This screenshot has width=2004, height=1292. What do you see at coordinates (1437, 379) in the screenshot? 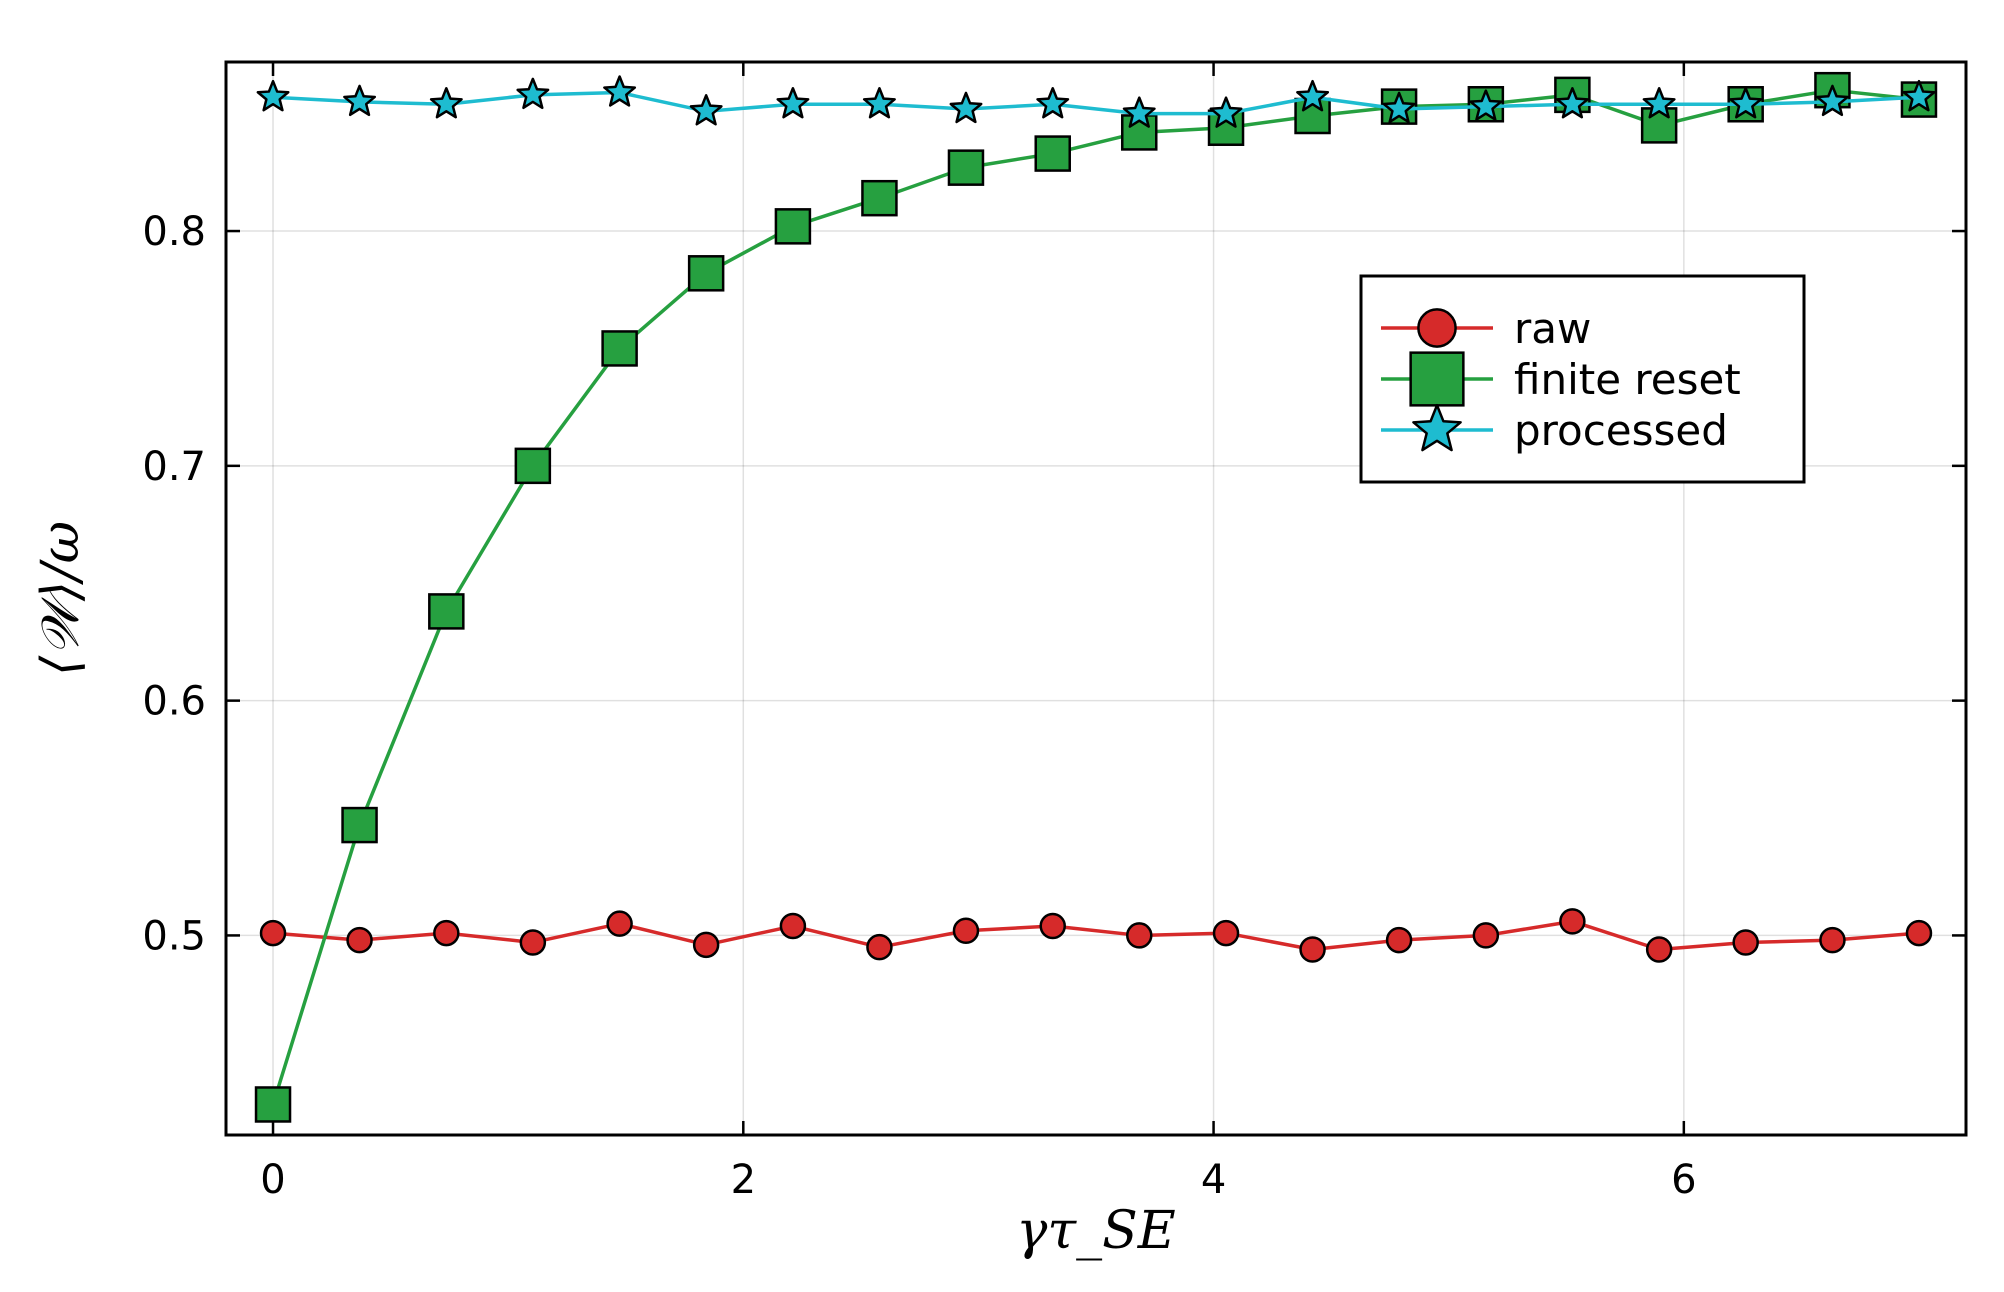
I see `legend-marker-finite-reset` at bounding box center [1437, 379].